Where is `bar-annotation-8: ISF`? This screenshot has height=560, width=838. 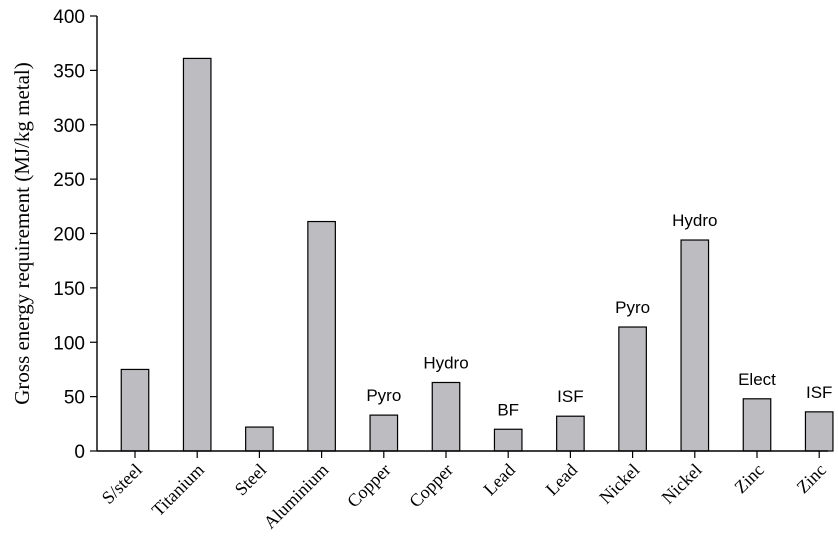 bar-annotation-8: ISF is located at coordinates (570, 396).